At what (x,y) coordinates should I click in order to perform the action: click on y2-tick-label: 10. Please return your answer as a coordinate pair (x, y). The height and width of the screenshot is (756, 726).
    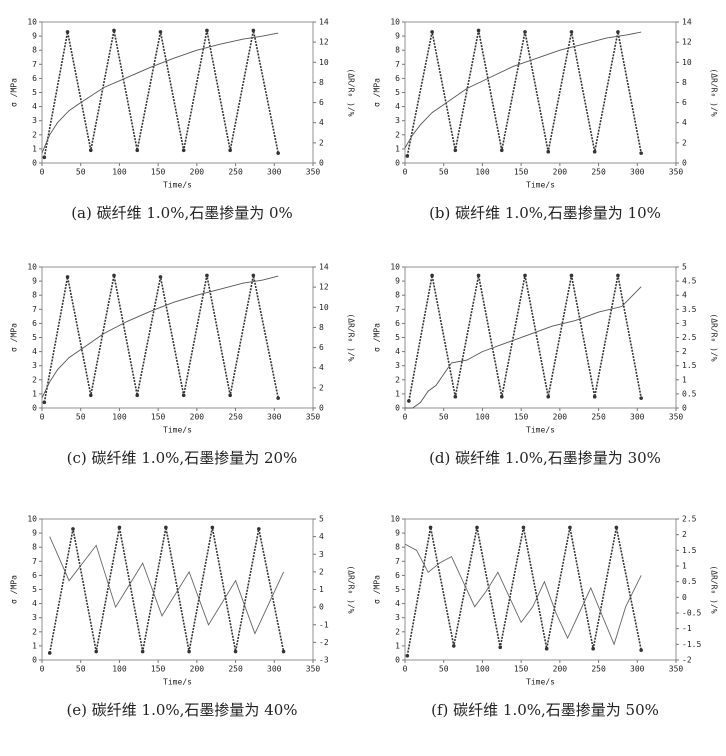
    Looking at the image, I should click on (687, 62).